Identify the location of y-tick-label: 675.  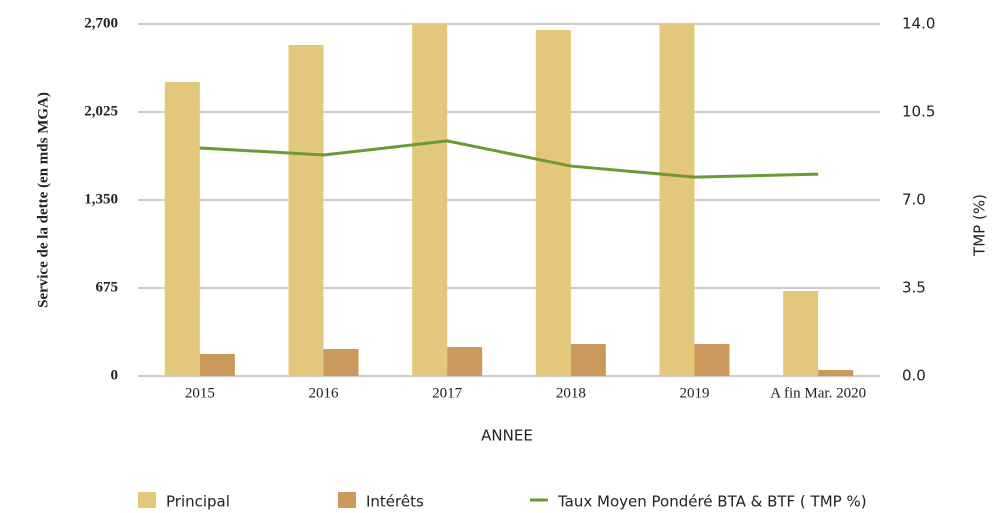
(107, 287).